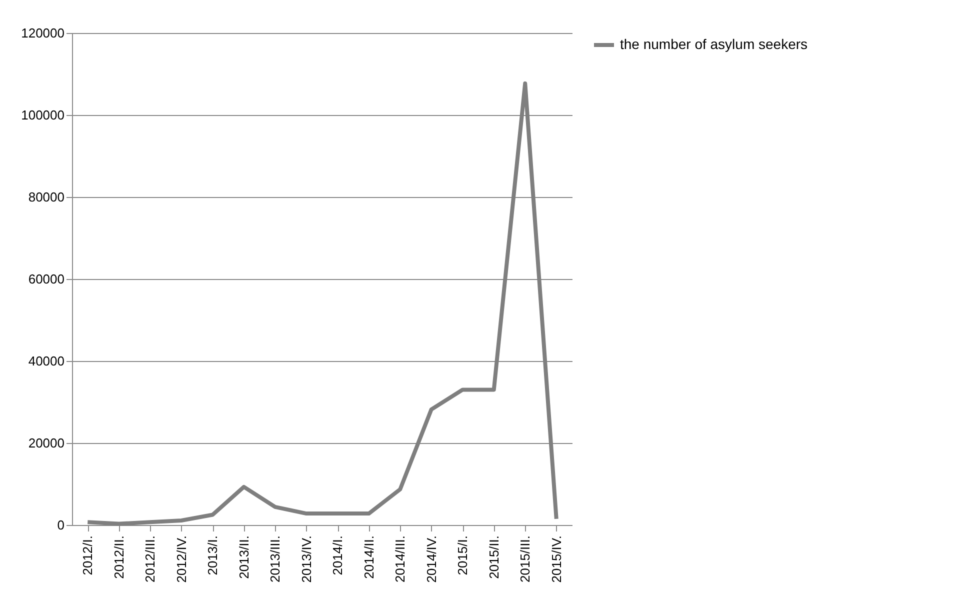  Describe the element at coordinates (525, 559) in the screenshot. I see `x-tick-label: 2015/III.` at that location.